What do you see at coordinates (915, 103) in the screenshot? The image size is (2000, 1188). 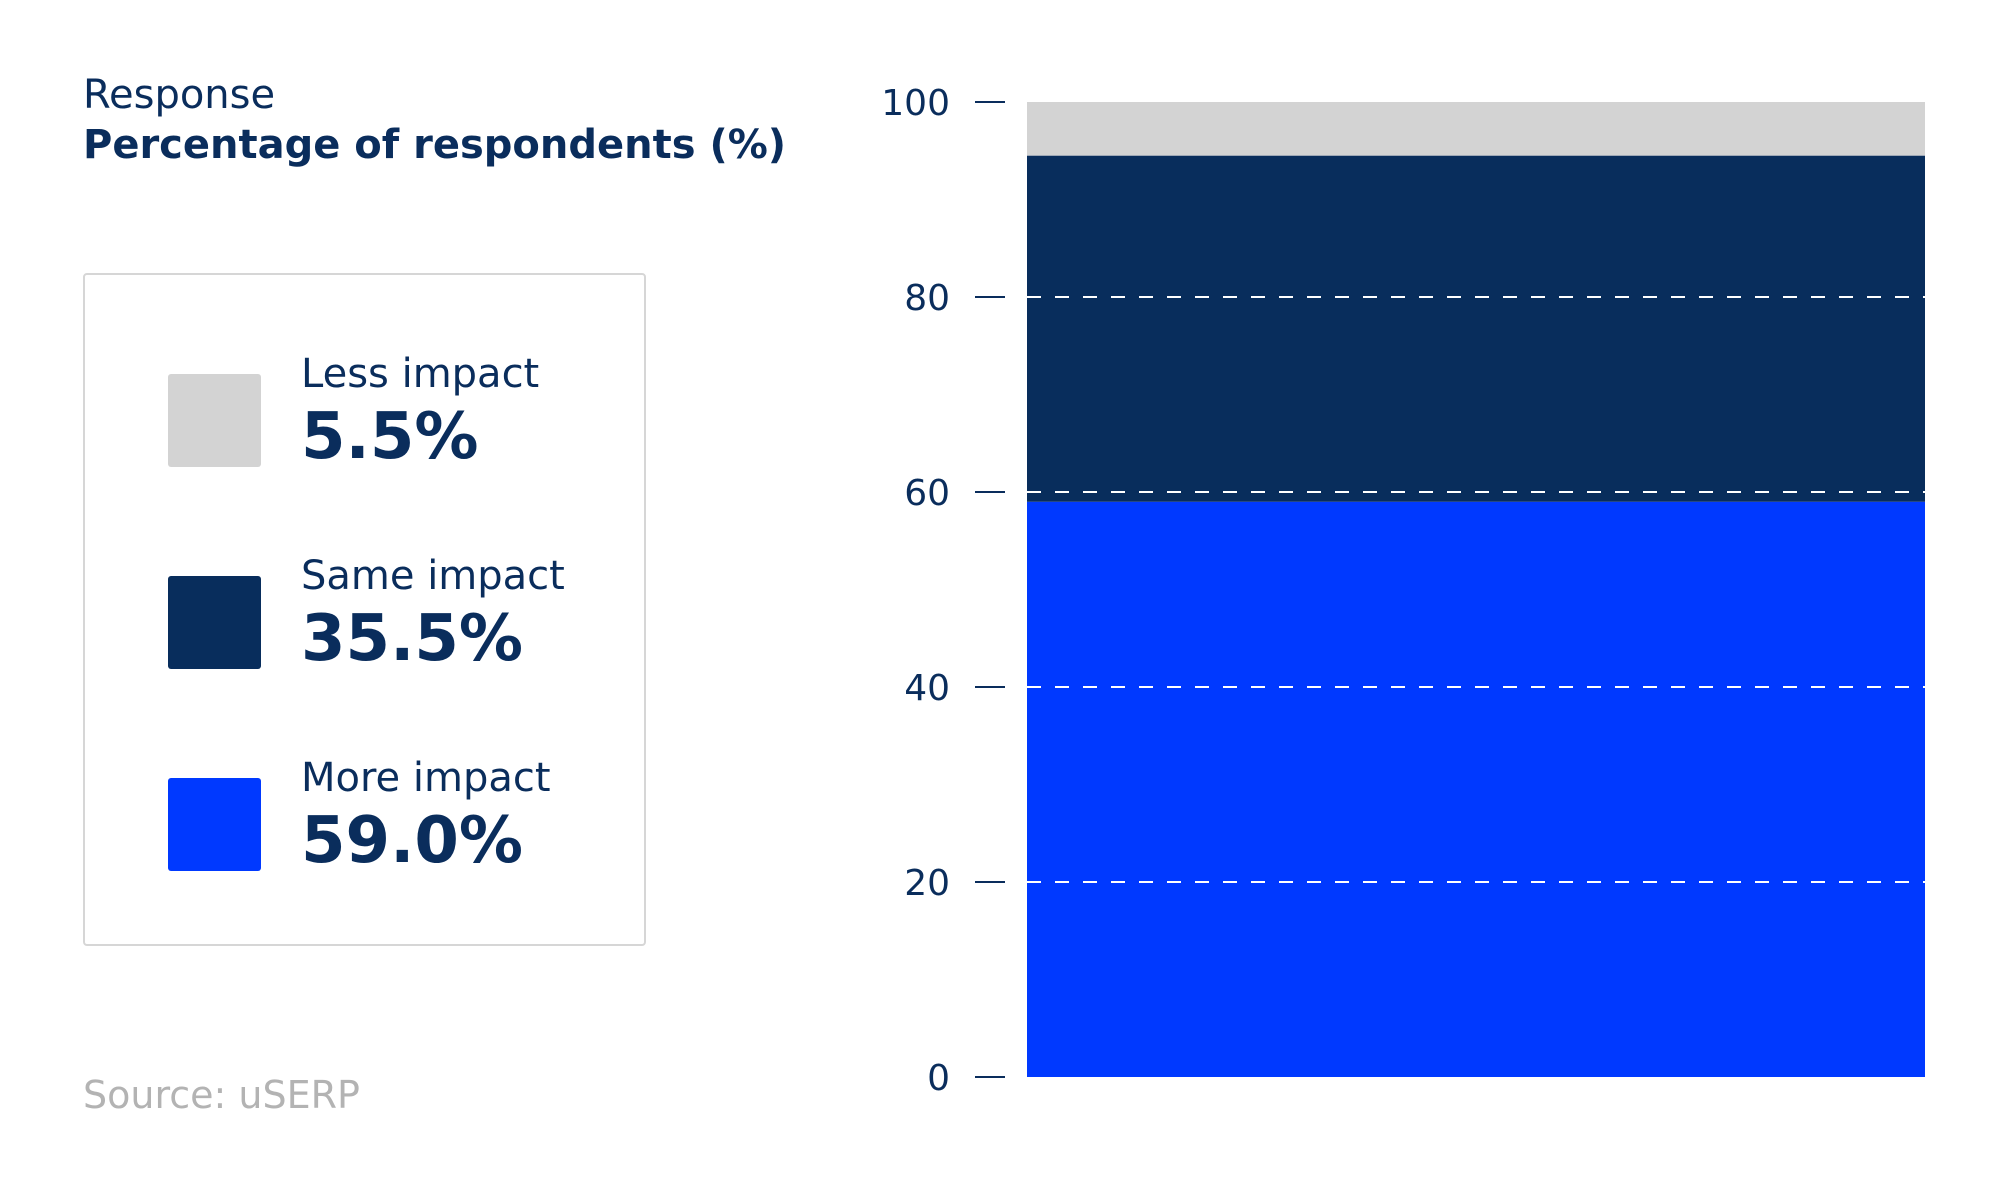 I see `y-tick-label: 100` at bounding box center [915, 103].